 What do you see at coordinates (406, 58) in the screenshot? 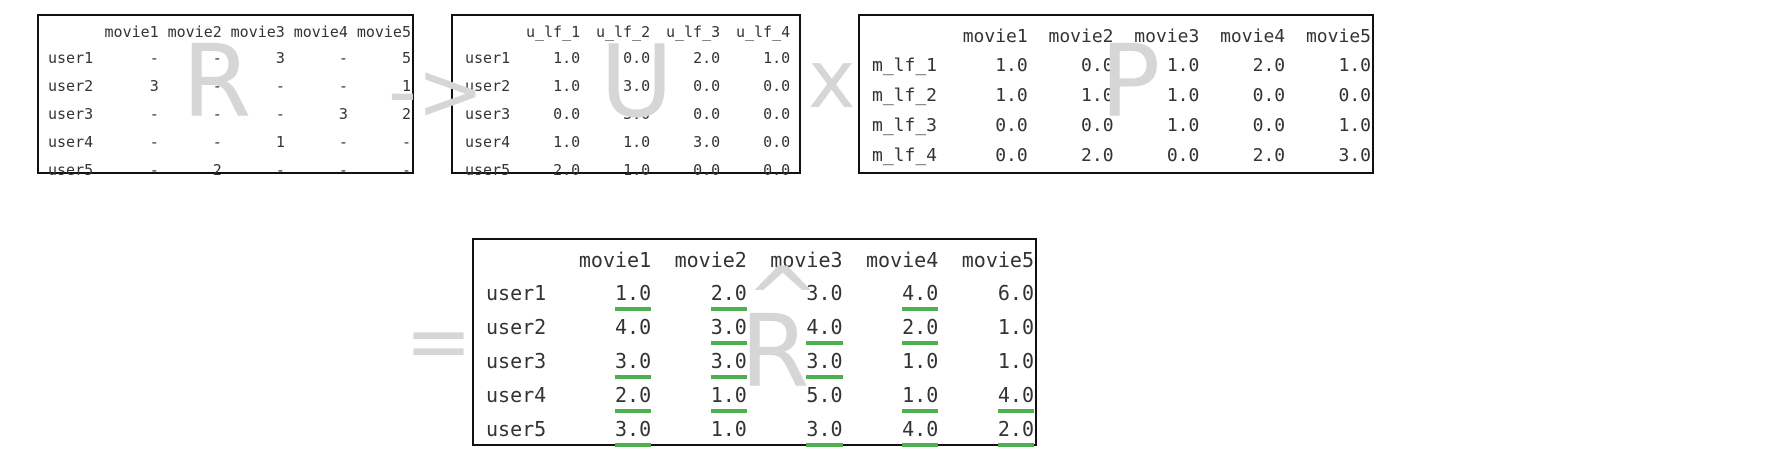
I see `matrix-cell: 5` at bounding box center [406, 58].